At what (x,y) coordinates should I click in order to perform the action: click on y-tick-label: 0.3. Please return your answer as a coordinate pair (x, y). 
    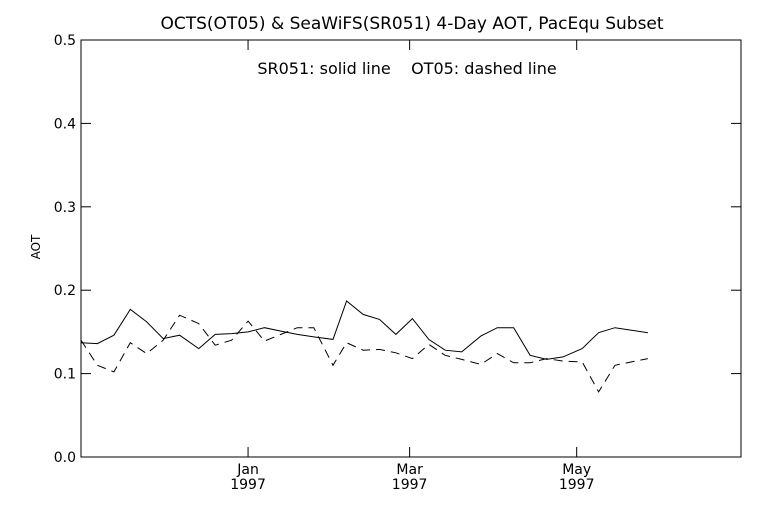
    Looking at the image, I should click on (65, 208).